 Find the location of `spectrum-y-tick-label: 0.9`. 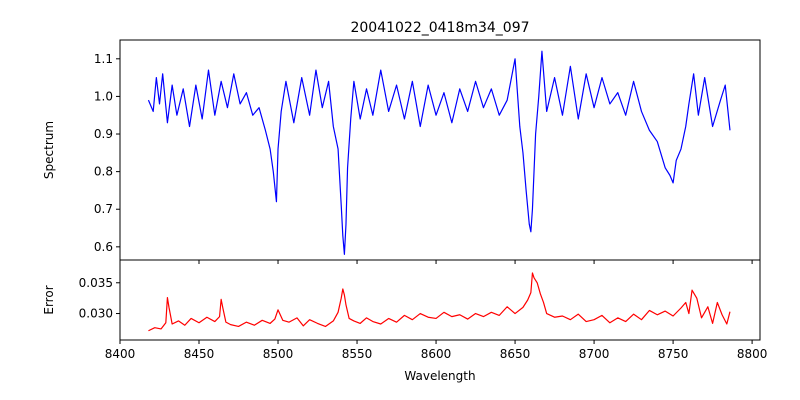

spectrum-y-tick-label: 0.9 is located at coordinates (103, 134).